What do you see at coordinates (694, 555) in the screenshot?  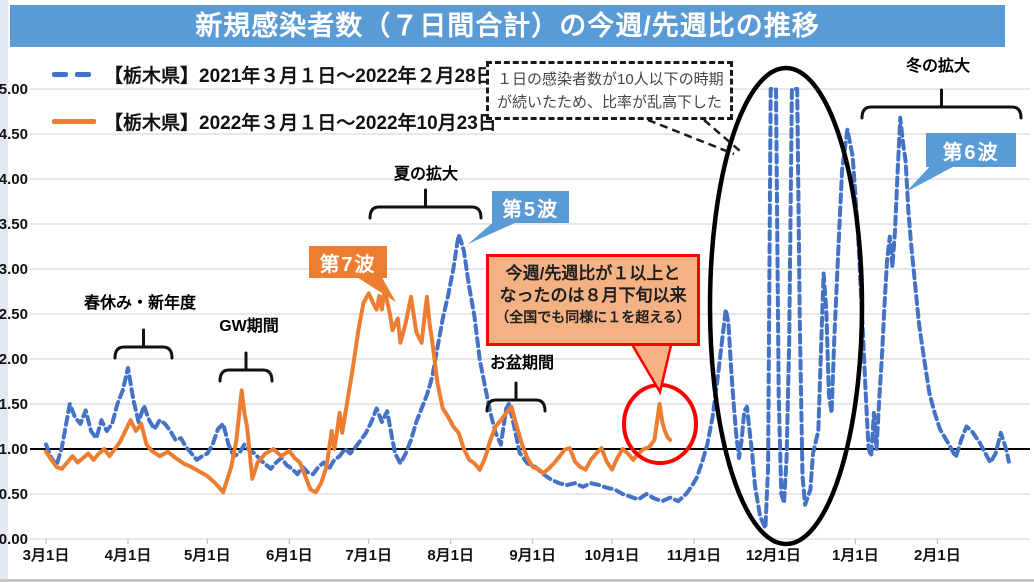 I see `svg-text: 11月1日` at bounding box center [694, 555].